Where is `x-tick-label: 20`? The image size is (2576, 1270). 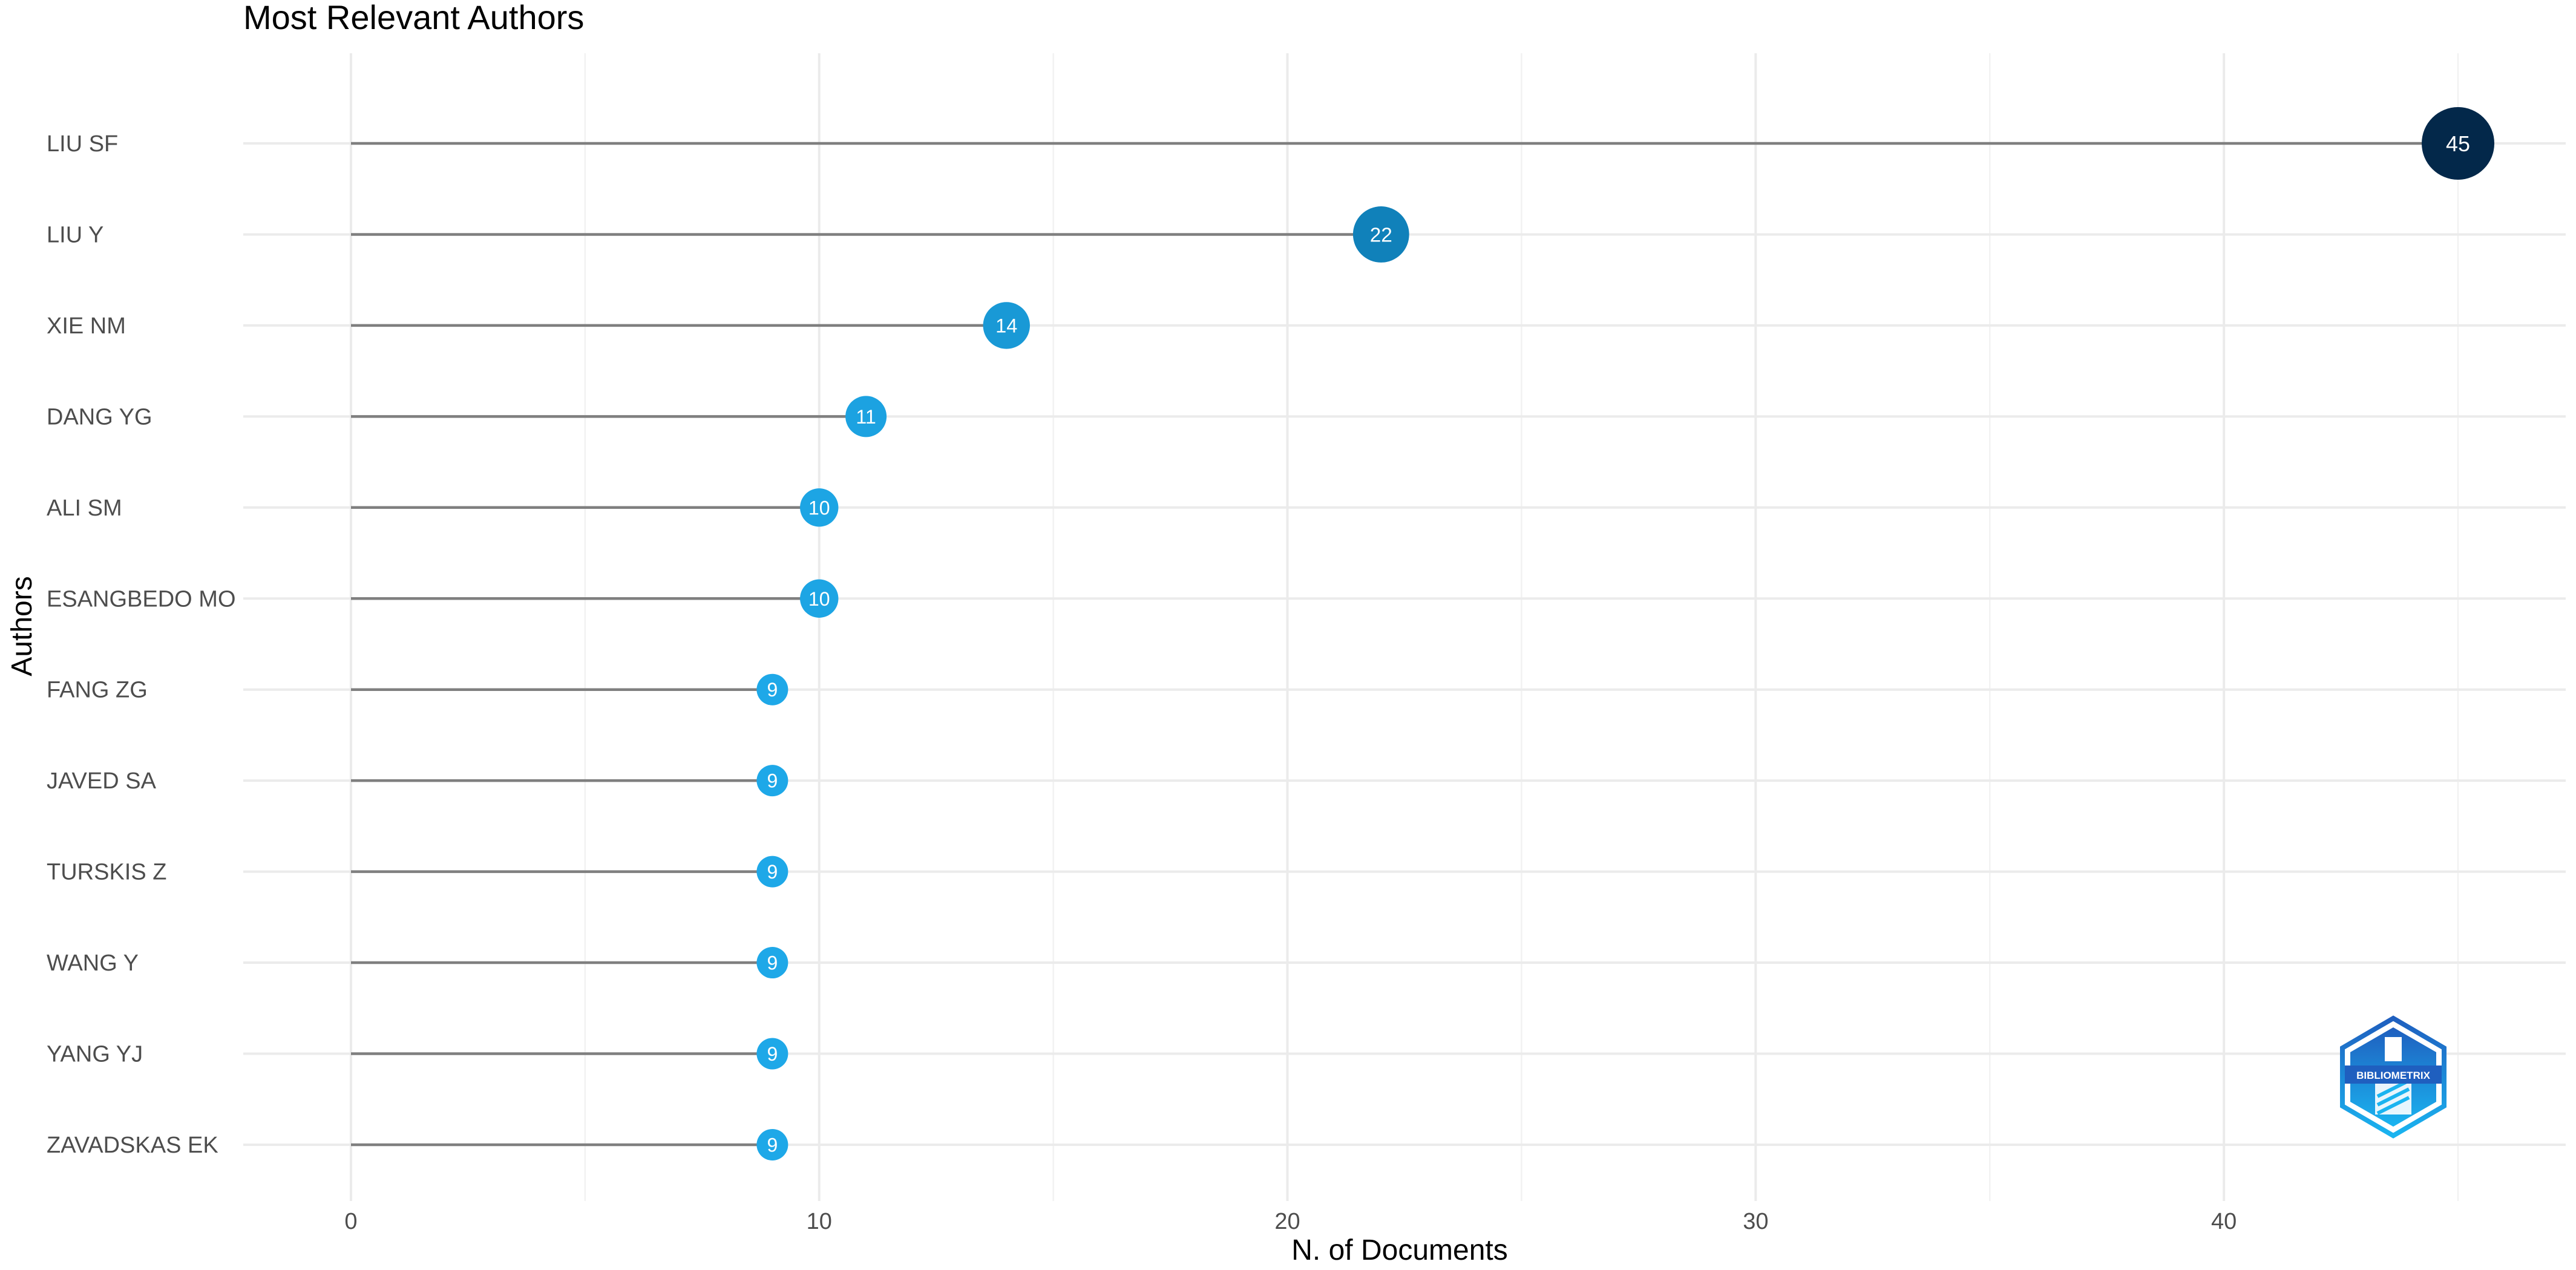
x-tick-label: 20 is located at coordinates (1287, 1221).